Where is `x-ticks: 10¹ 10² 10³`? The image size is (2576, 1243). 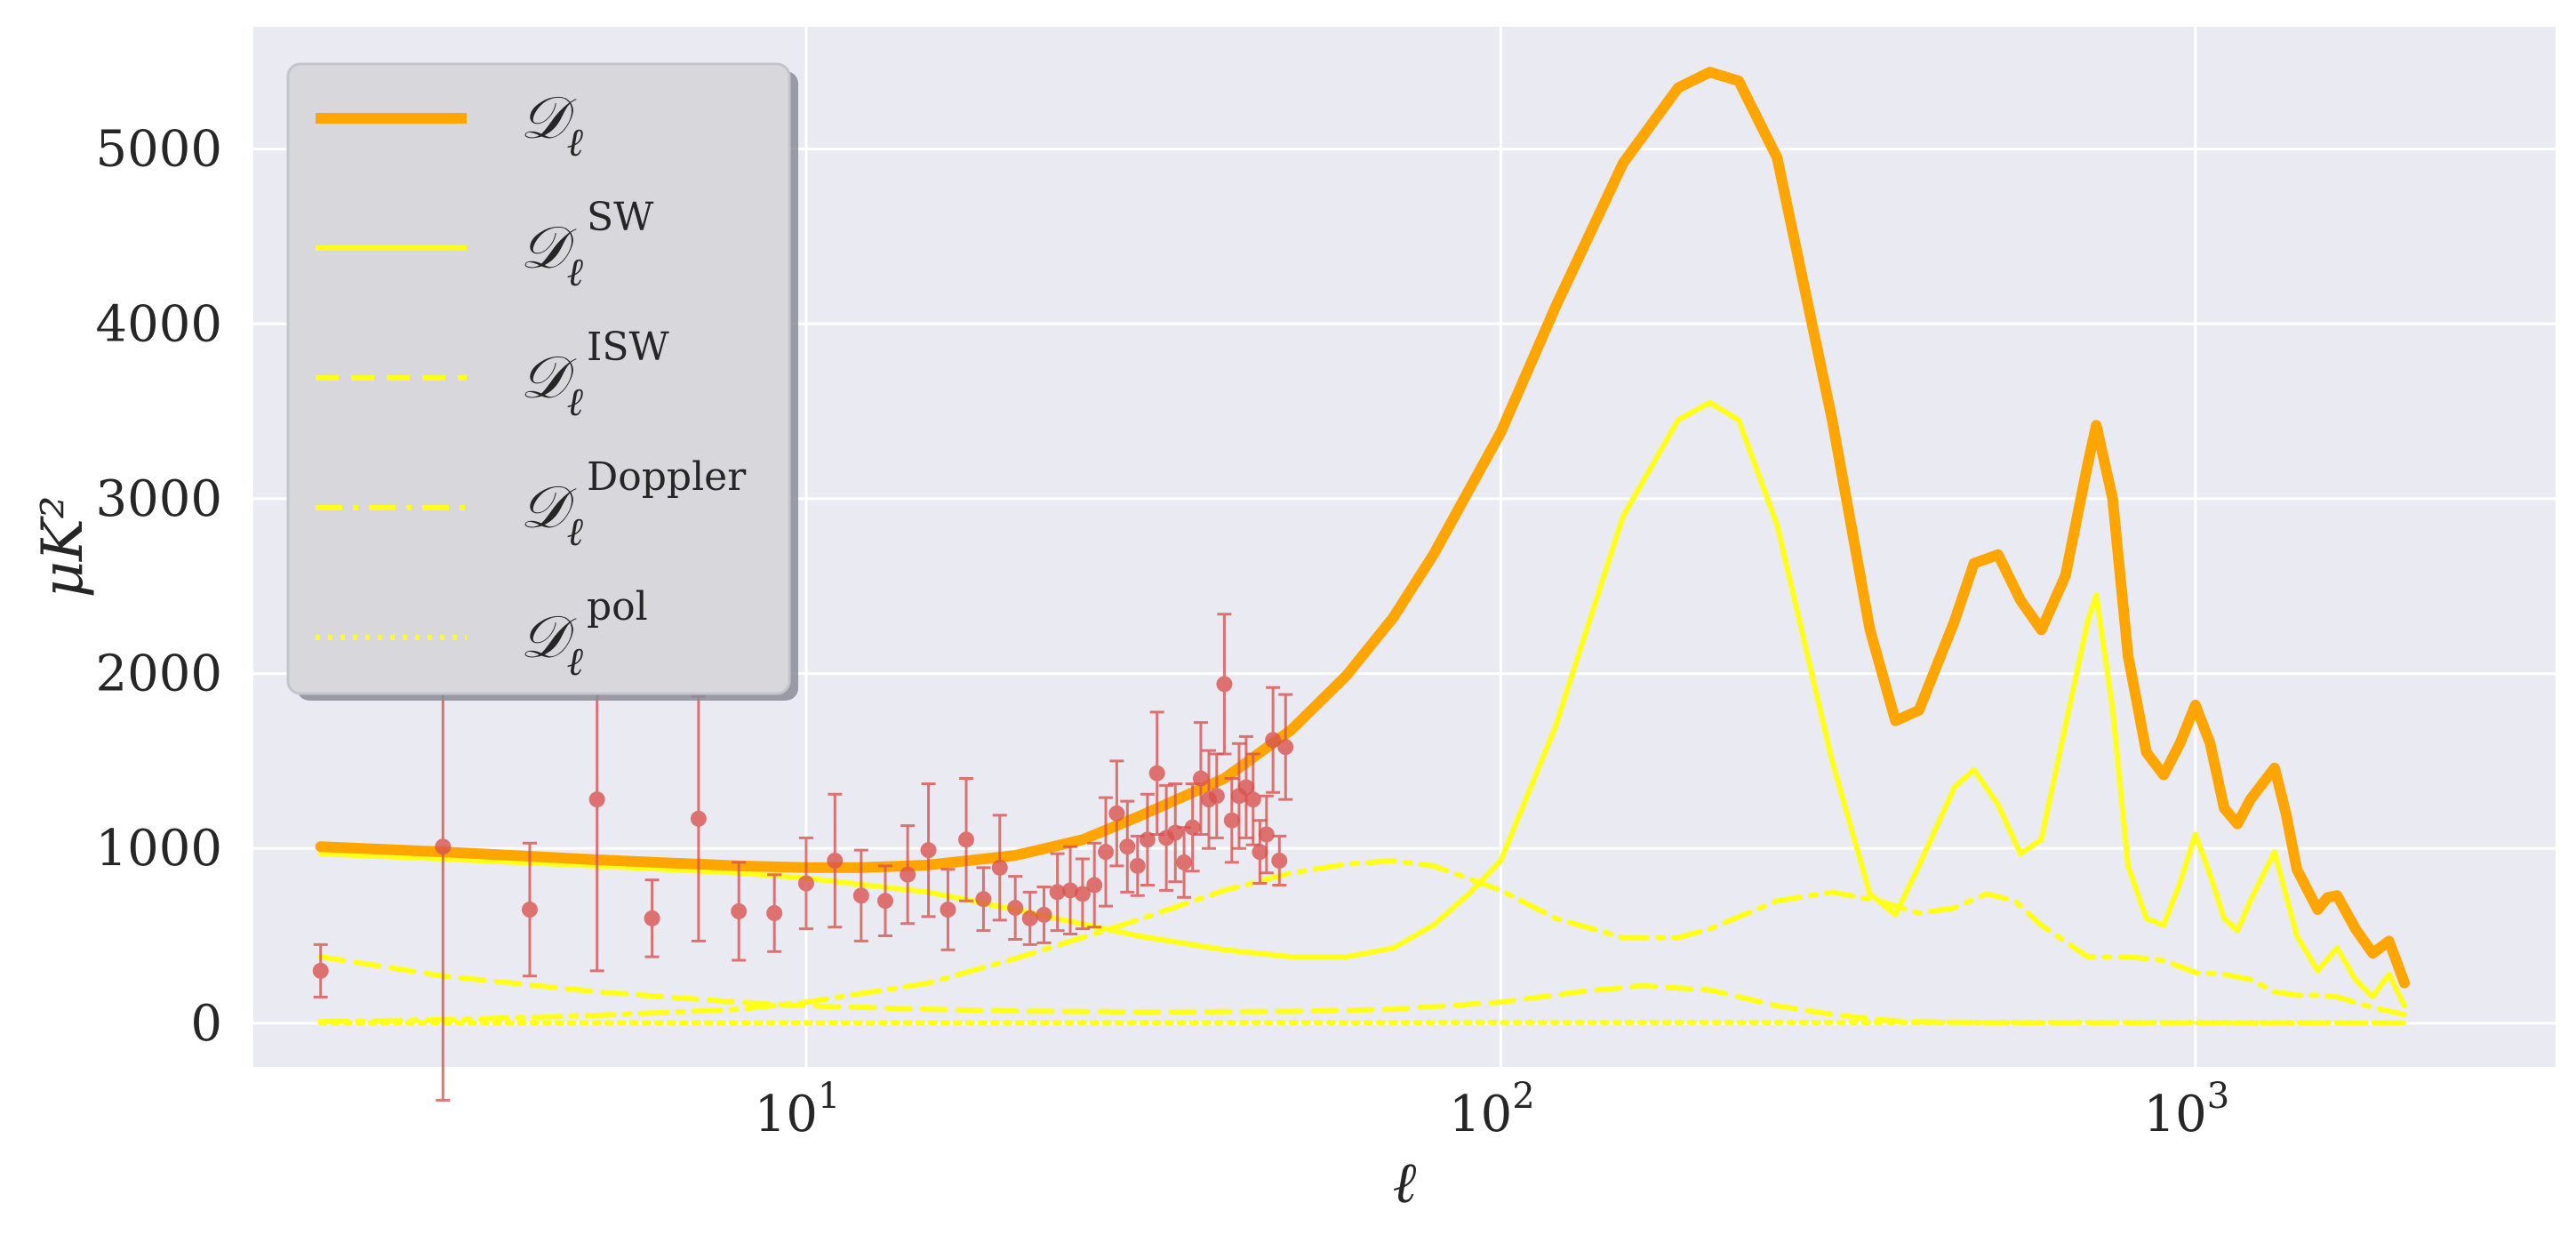
x-ticks: 10¹ 10² 10³ is located at coordinates (1492, 1109).